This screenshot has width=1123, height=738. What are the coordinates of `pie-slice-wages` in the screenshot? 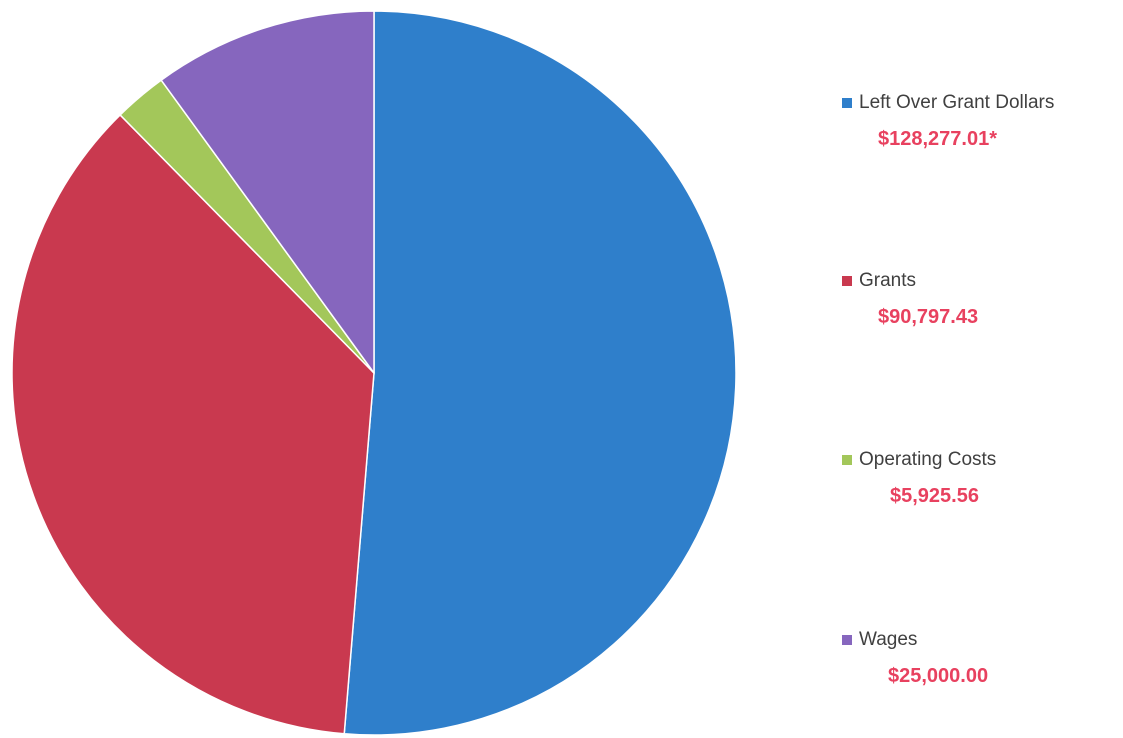 It's located at (267, 192).